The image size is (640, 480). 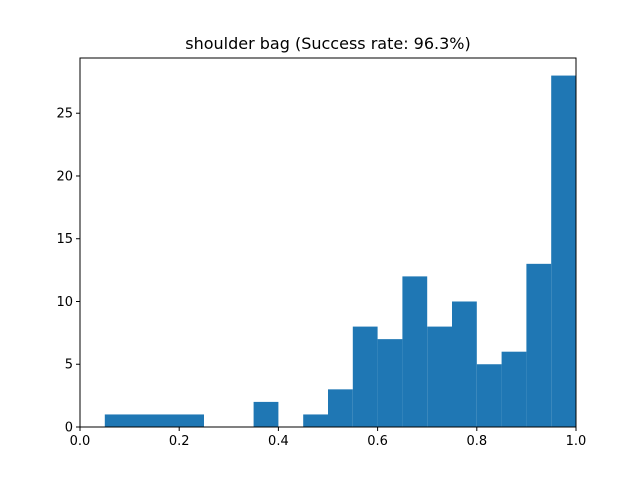 What do you see at coordinates (64, 302) in the screenshot?
I see `y-tick-label: 10` at bounding box center [64, 302].